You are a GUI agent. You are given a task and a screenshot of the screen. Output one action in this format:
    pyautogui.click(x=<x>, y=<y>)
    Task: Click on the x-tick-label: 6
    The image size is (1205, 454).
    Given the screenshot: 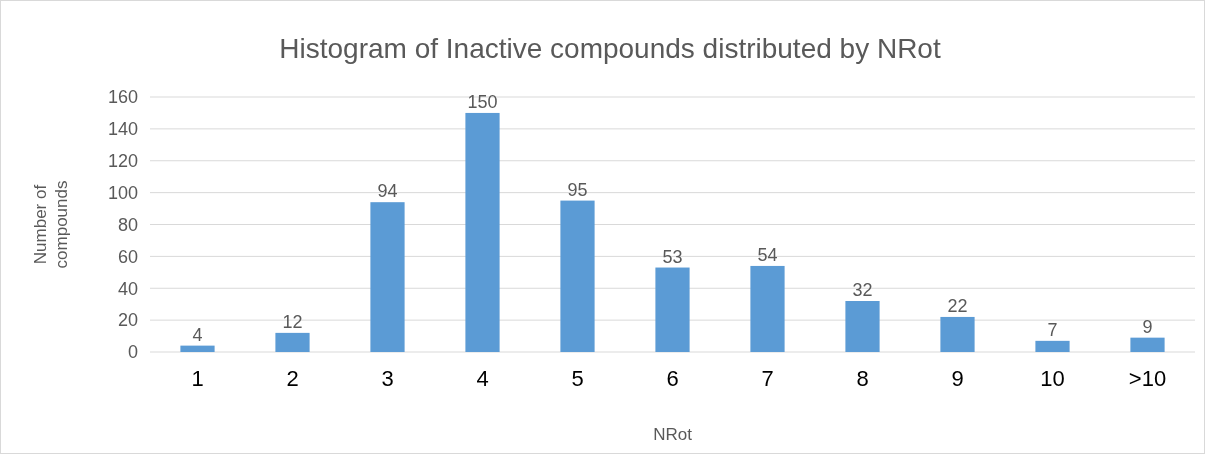 What is the action you would take?
    pyautogui.click(x=672, y=378)
    